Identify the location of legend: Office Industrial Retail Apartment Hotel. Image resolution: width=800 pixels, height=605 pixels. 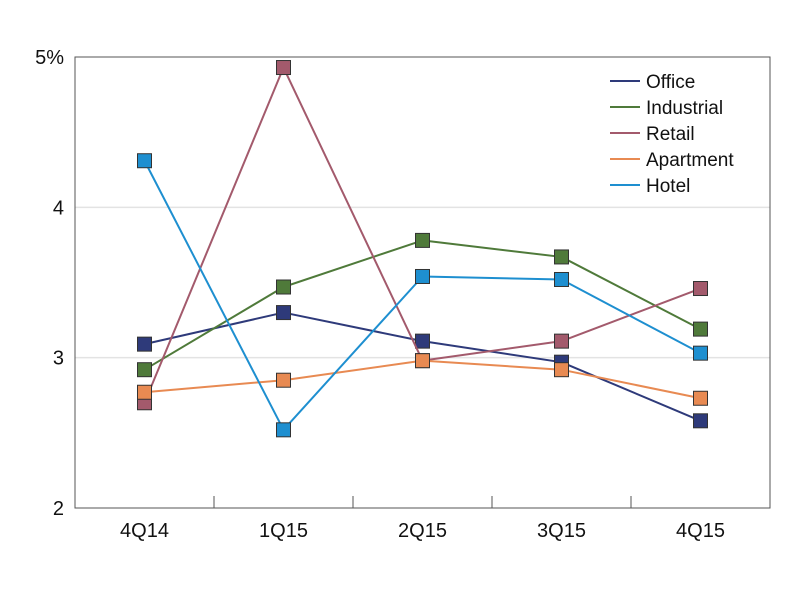
(672, 134).